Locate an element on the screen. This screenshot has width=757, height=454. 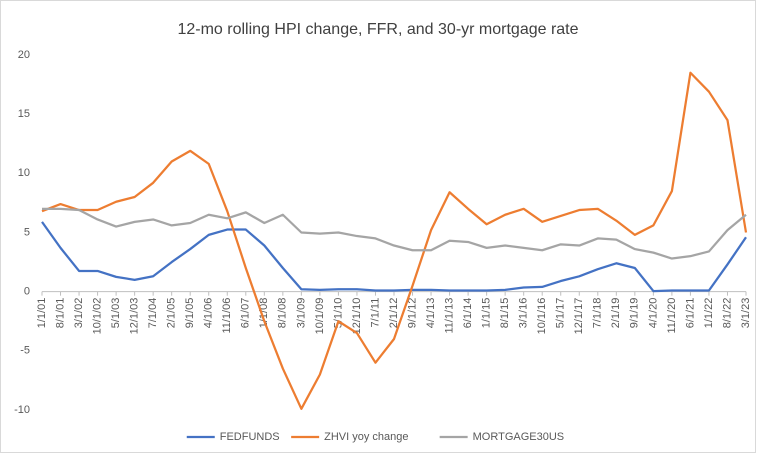
x-tick-label: 10/1/16 is located at coordinates (542, 316).